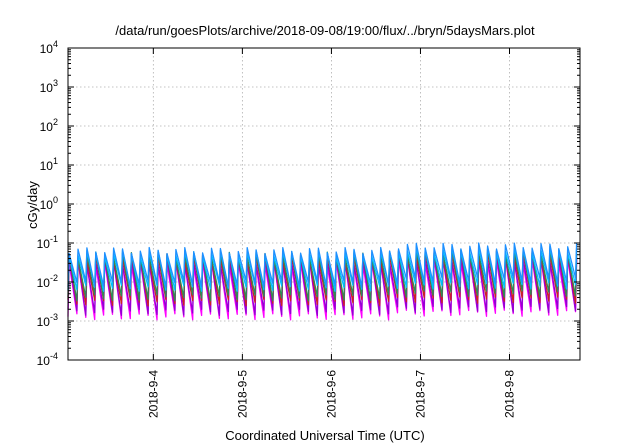 Image resolution: width=640 pixels, height=448 pixels. I want to click on y-tick-label: 10⁰, so click(49, 203).